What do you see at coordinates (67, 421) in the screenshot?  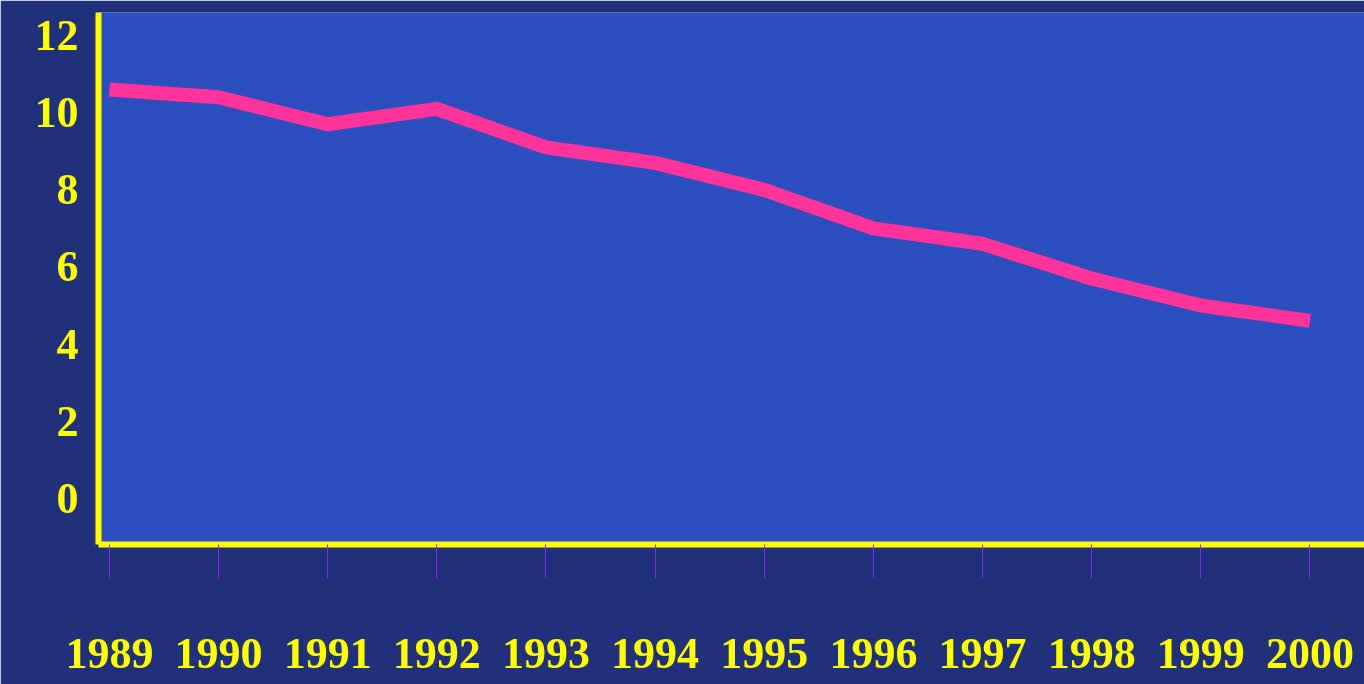 I see `y-tick-label: 2` at bounding box center [67, 421].